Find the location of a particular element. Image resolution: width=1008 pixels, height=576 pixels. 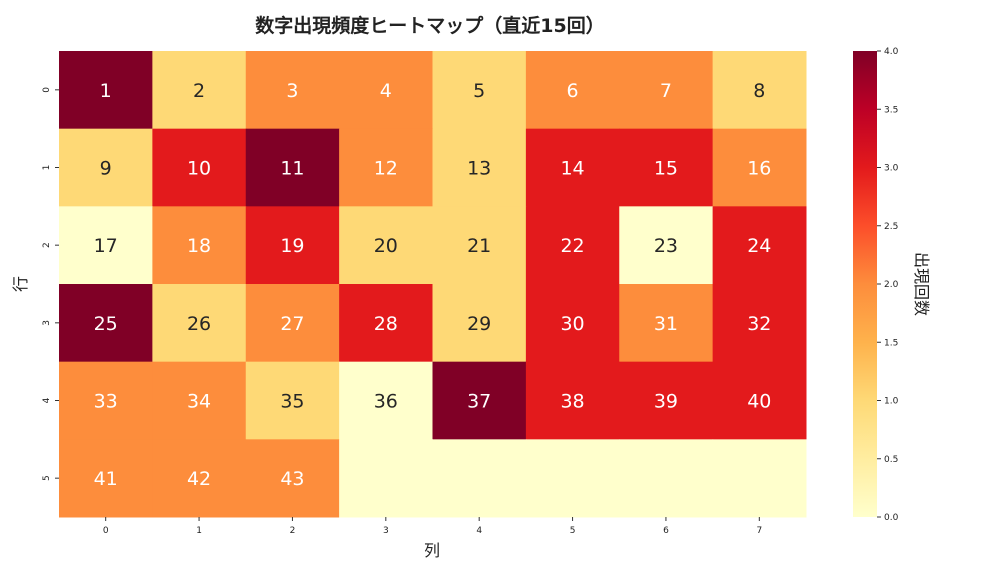

cell-annotation: 4 is located at coordinates (386, 91).